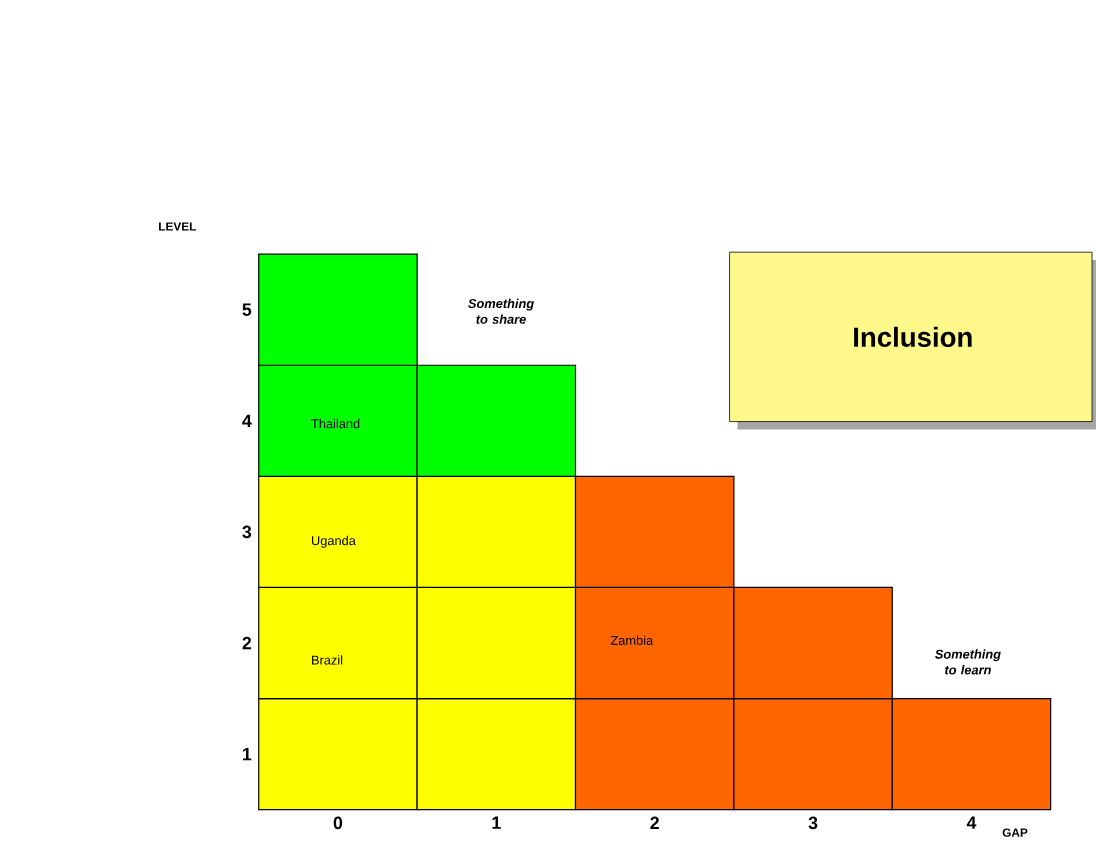 This screenshot has width=1096, height=852. What do you see at coordinates (247, 754) in the screenshot?
I see `y-tick-label: 1` at bounding box center [247, 754].